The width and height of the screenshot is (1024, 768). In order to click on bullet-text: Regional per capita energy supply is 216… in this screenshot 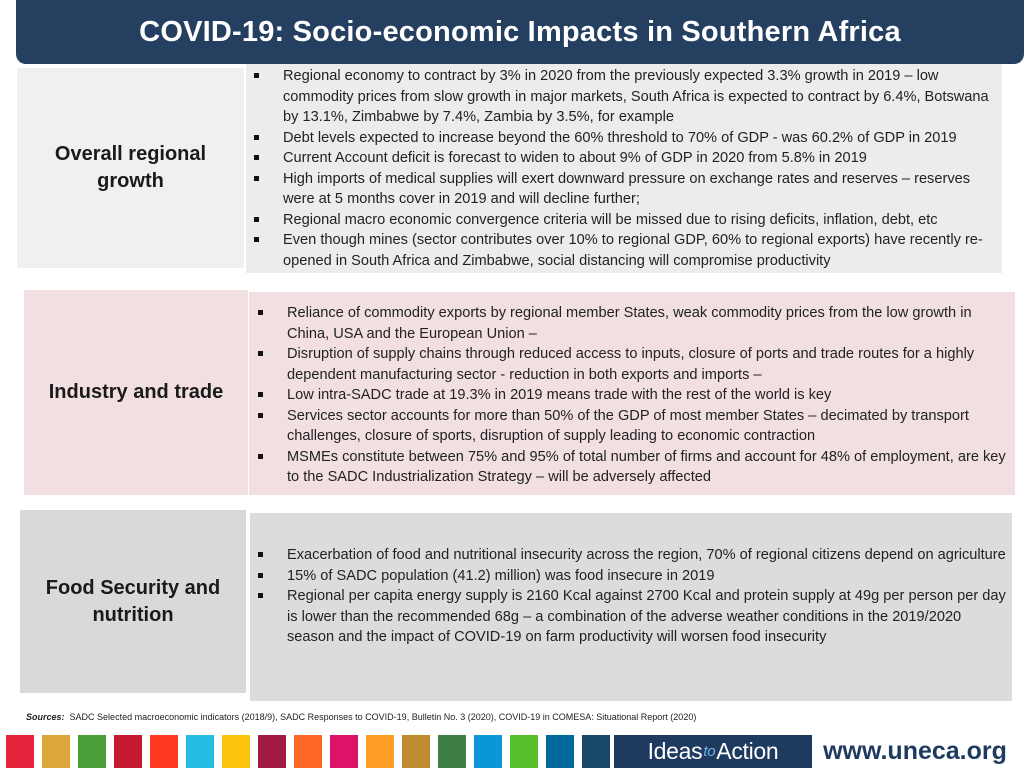, I will do `click(646, 616)`.